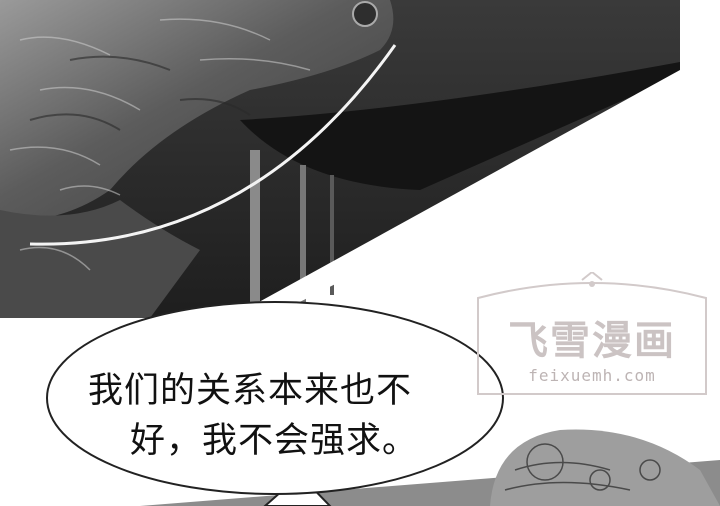 The height and width of the screenshot is (506, 720). I want to click on watermark: 飞雪漫画 feixuemh.com, so click(592, 336).